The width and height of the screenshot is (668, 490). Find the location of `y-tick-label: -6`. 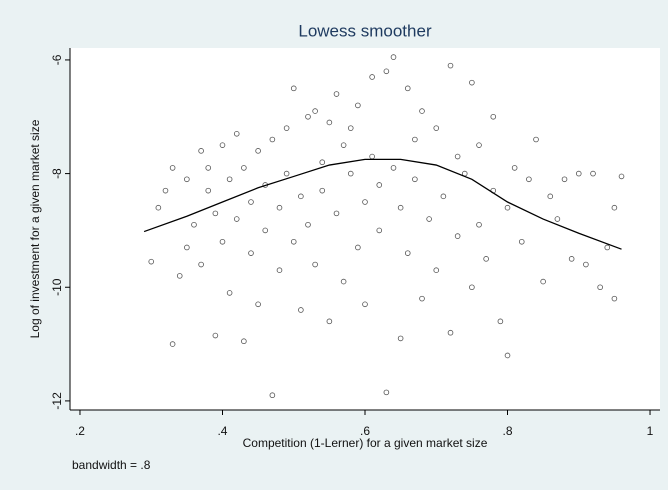

y-tick-label: -6 is located at coordinates (57, 59).